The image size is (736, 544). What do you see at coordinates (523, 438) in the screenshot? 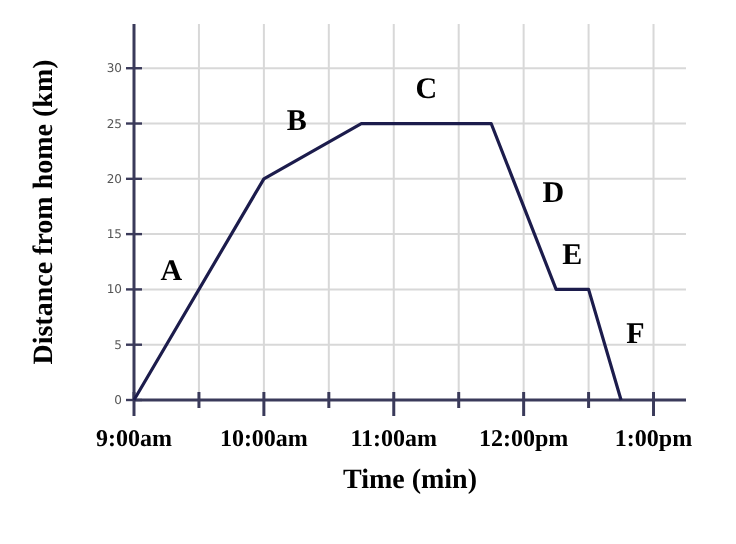
I see `x-tick-label: 12:00pm` at bounding box center [523, 438].